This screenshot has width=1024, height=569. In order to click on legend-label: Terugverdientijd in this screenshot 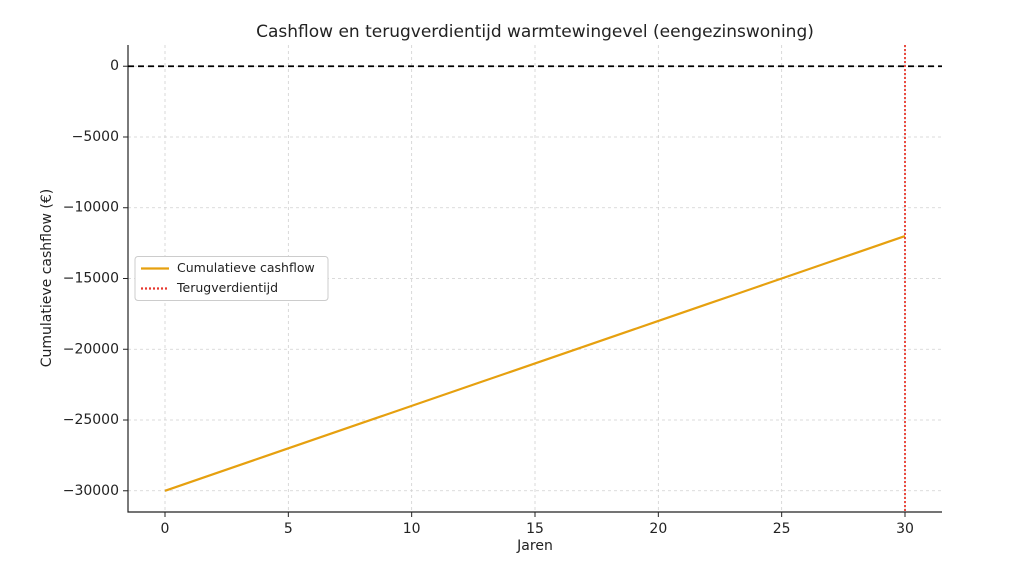, I will do `click(227, 287)`.